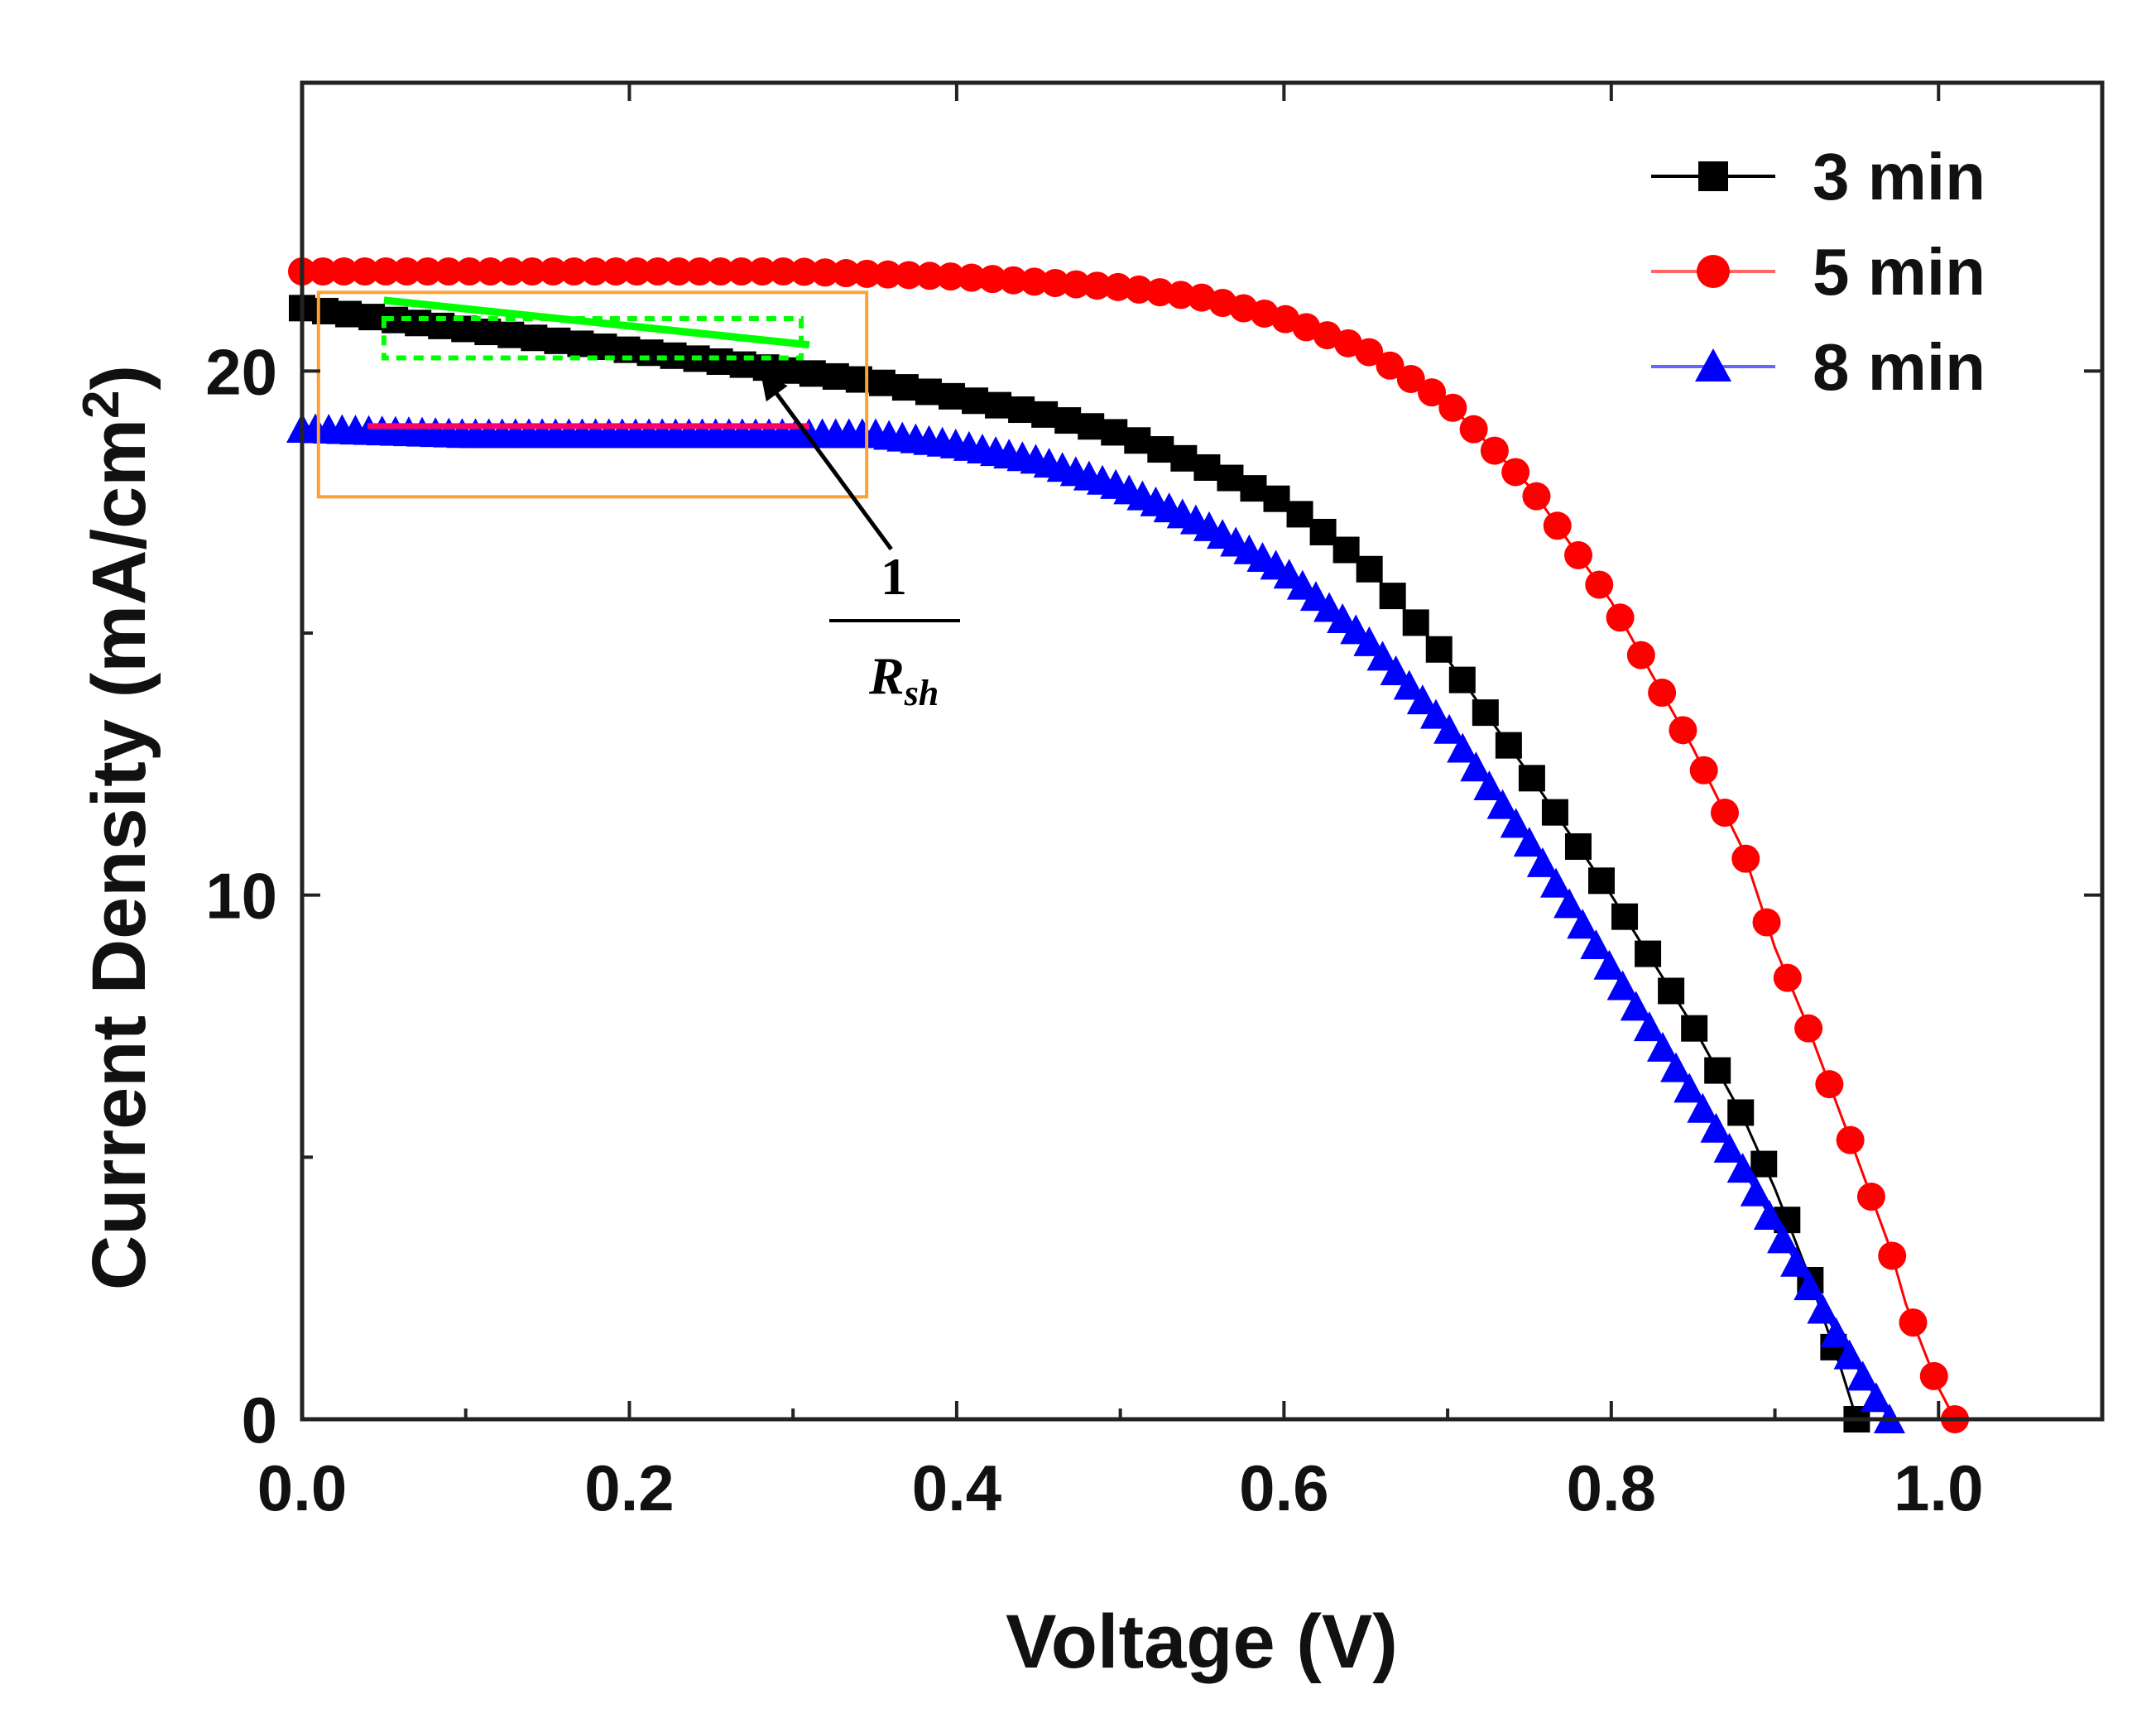 This screenshot has width=2156, height=1718. What do you see at coordinates (829, 466) in the screenshot?
I see `arrow-shaft` at bounding box center [829, 466].